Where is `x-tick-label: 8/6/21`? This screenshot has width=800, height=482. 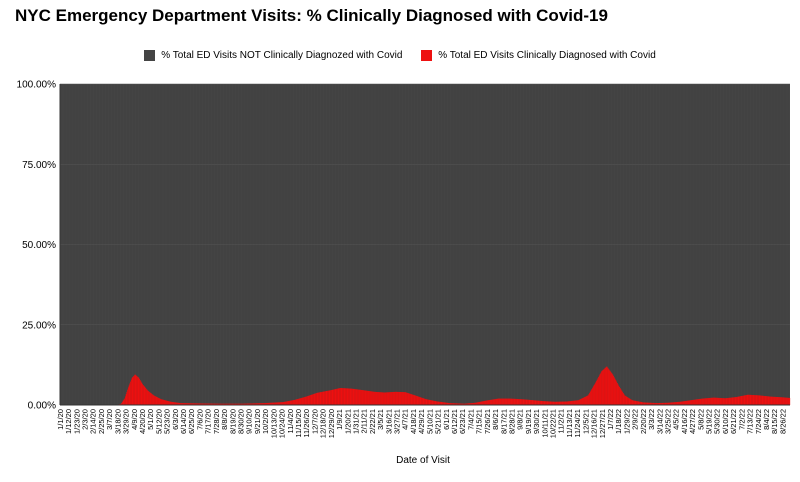
x-tick-label: 8/6/21 is located at coordinates (495, 419).